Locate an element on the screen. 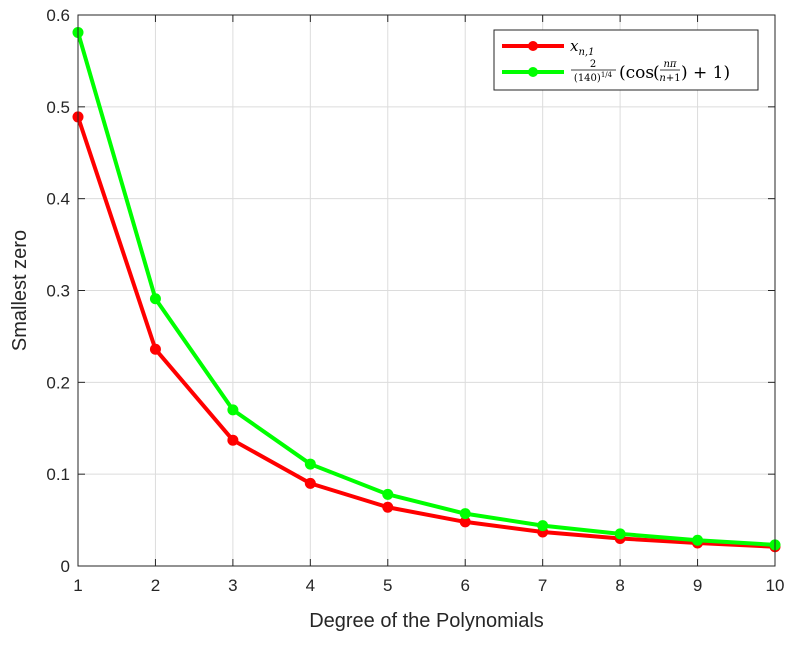 This screenshot has width=792, height=648. y-tick-label: 0.2 is located at coordinates (58, 382).